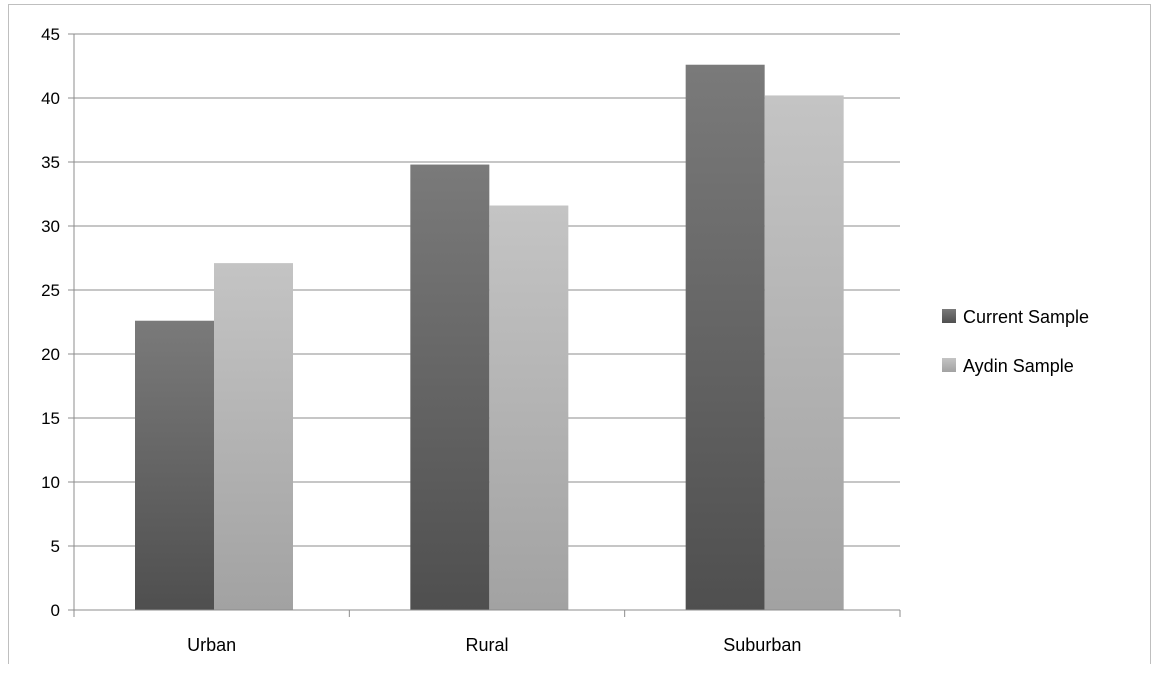 This screenshot has height=673, width=1156. I want to click on x-category-label: Rural, so click(486, 645).